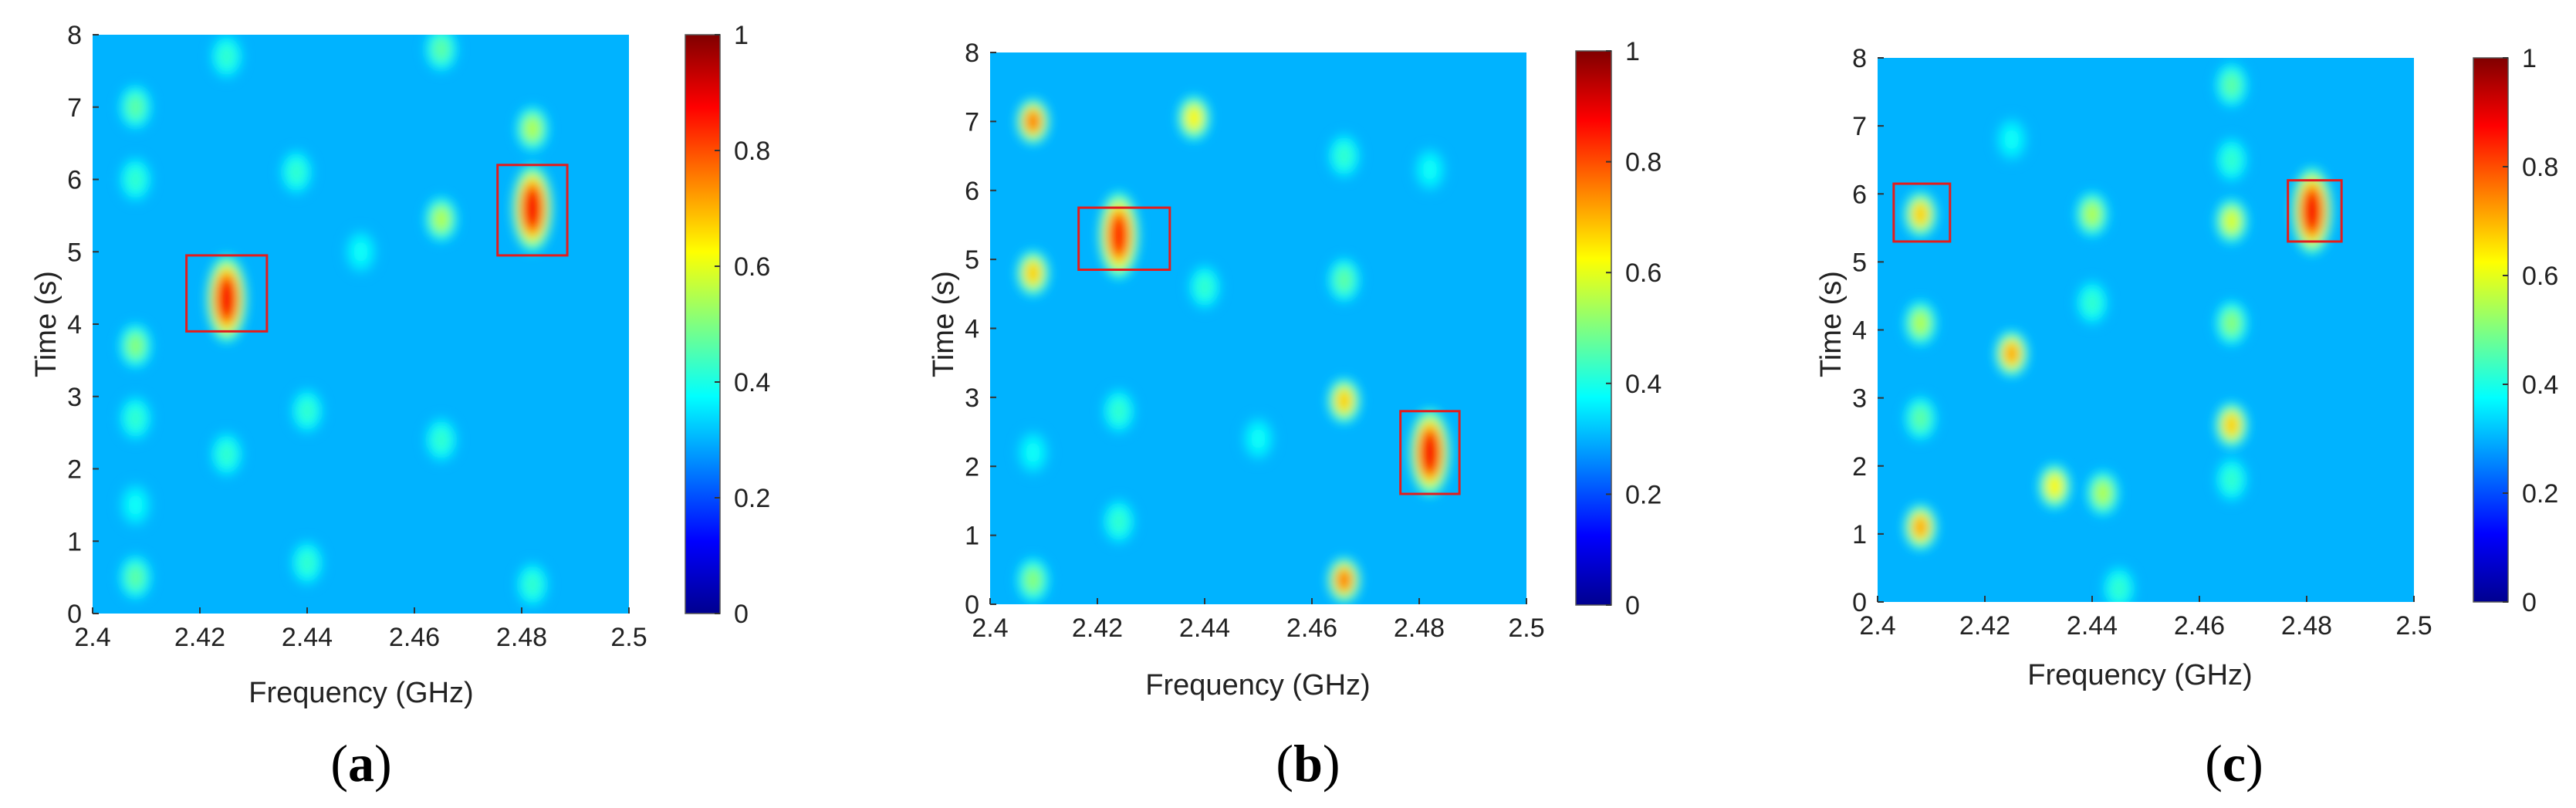  I want to click on xlabel-b: Frequency (GHz), so click(1257, 685).